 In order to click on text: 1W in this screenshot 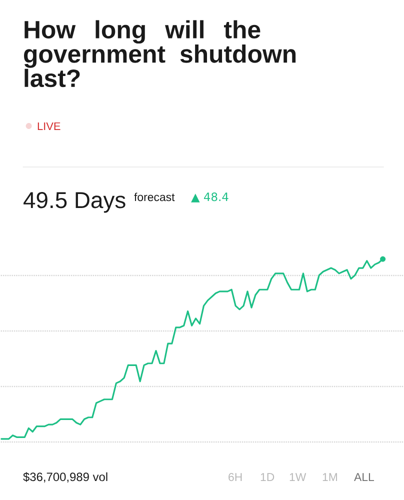, I will do `click(298, 477)`.